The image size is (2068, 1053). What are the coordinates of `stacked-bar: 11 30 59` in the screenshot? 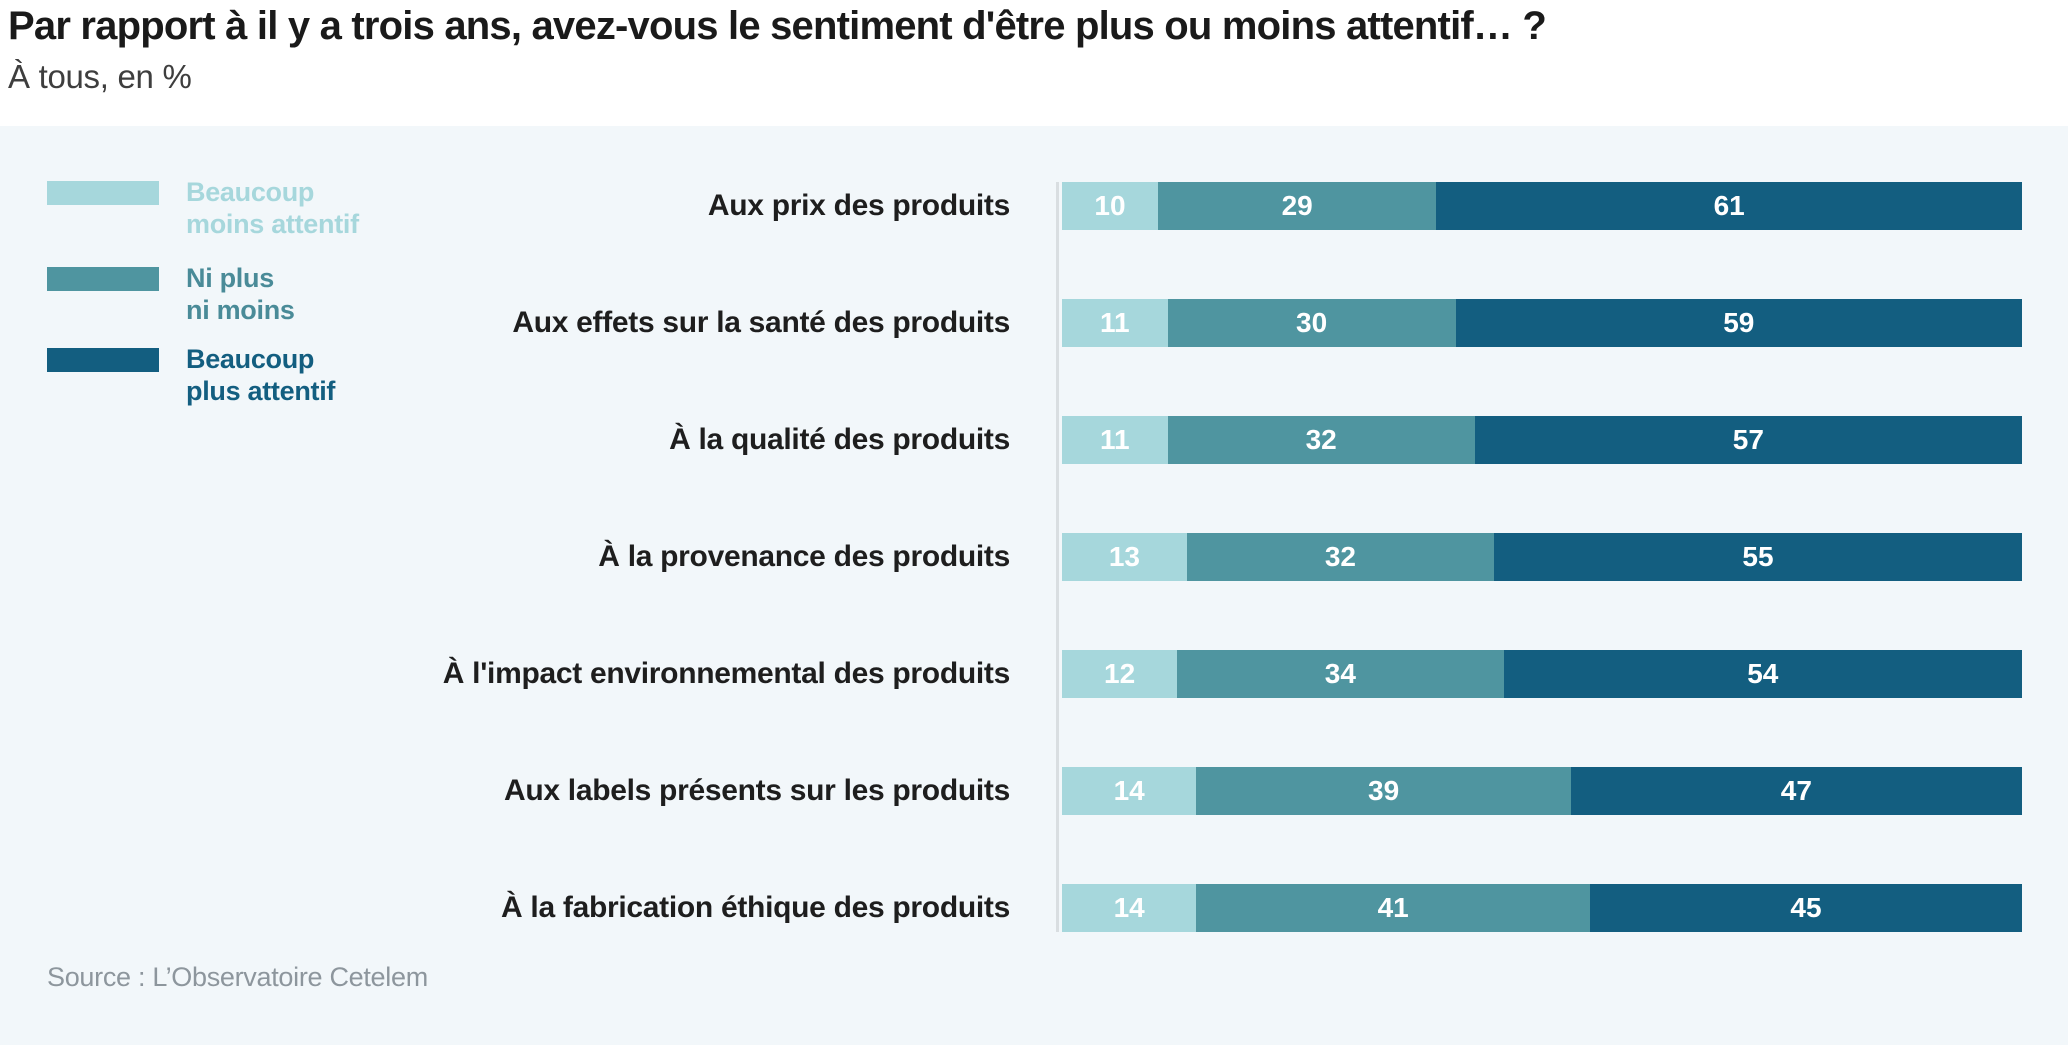 It's located at (1542, 323).